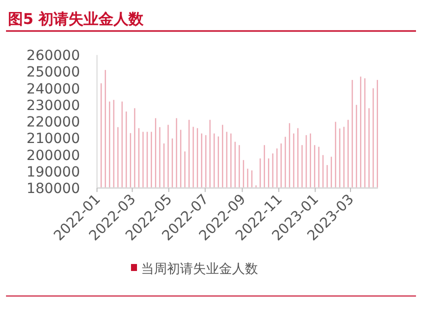 The image size is (422, 320). What do you see at coordinates (53, 139) in the screenshot?
I see `y-tick-label: 210000` at bounding box center [53, 139].